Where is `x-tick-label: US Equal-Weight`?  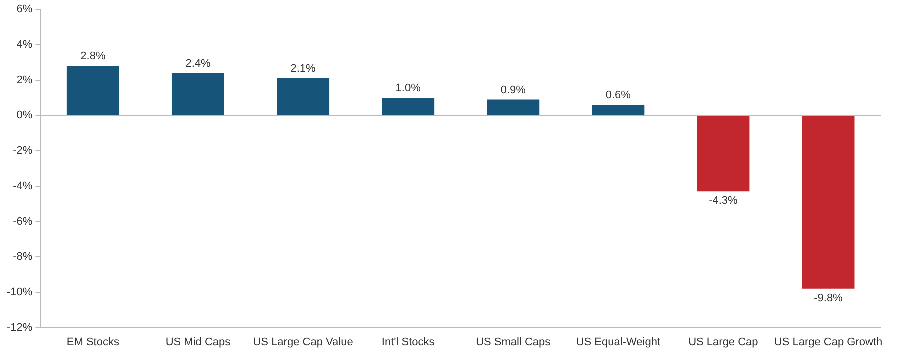
x-tick-label: US Equal-Weight is located at coordinates (618, 342).